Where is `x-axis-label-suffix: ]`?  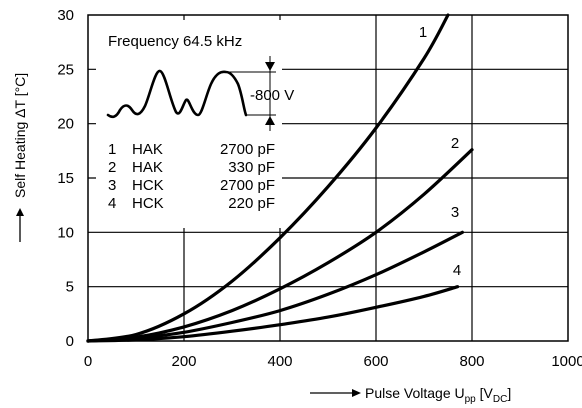 x-axis-label-suffix: ] is located at coordinates (509, 393).